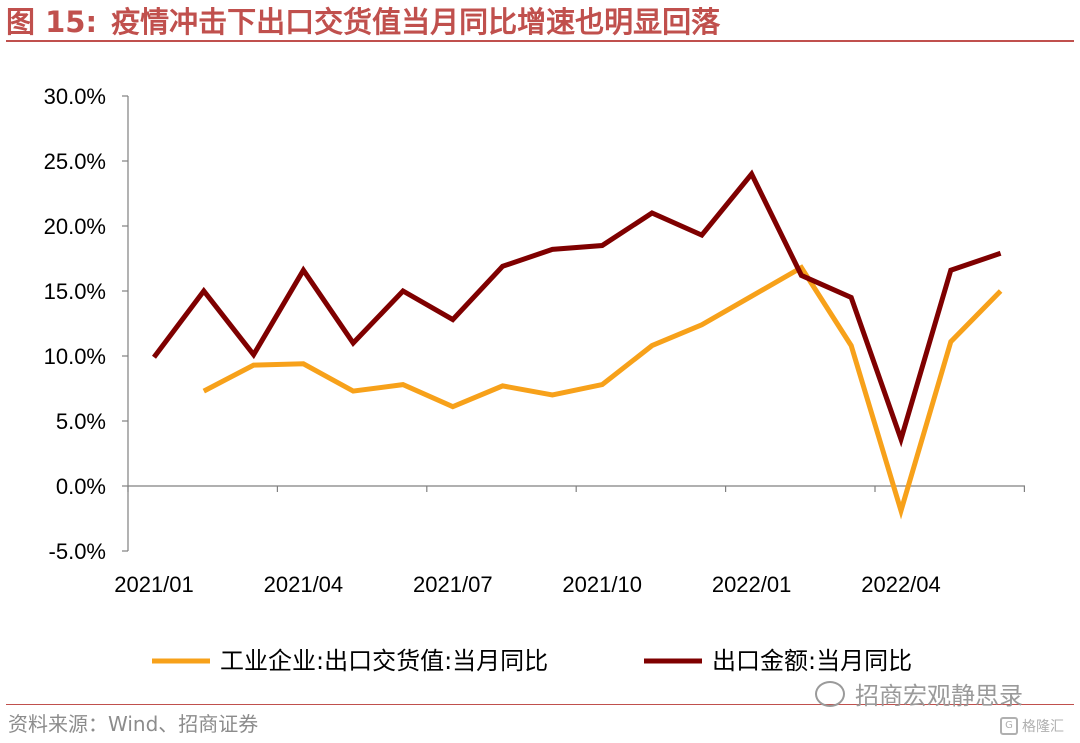 This screenshot has width=1080, height=743. I want to click on watermark: 招商宏观静思录, so click(919, 693).